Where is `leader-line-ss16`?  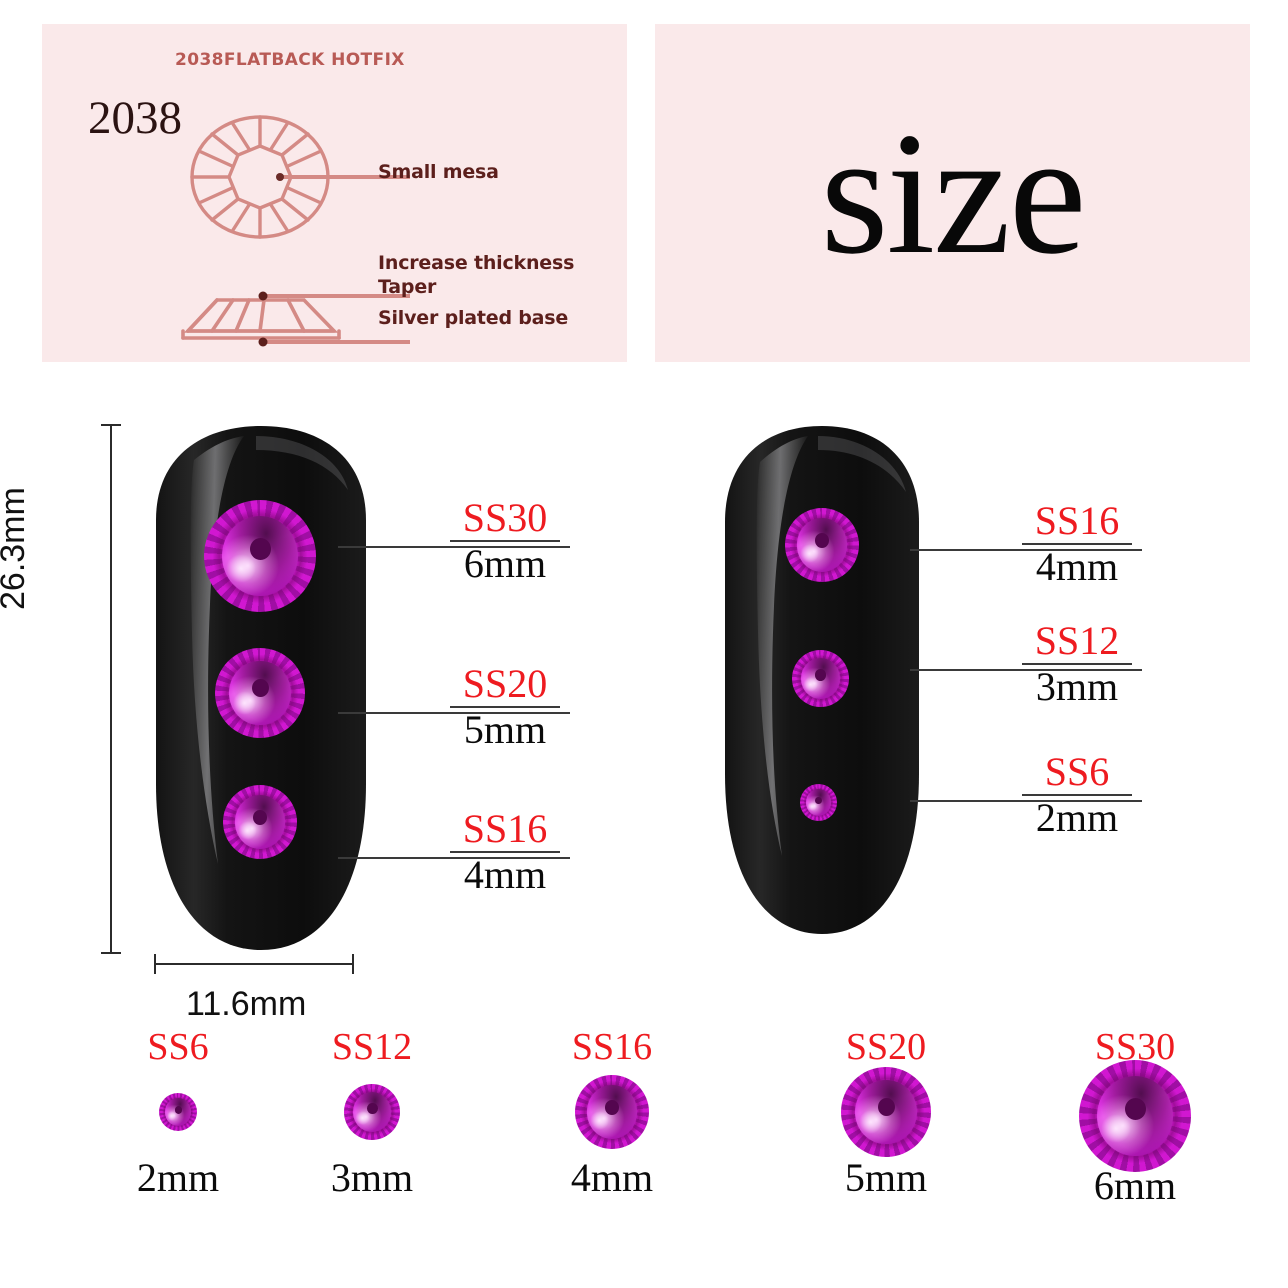 leader-line-ss16 is located at coordinates (454, 858).